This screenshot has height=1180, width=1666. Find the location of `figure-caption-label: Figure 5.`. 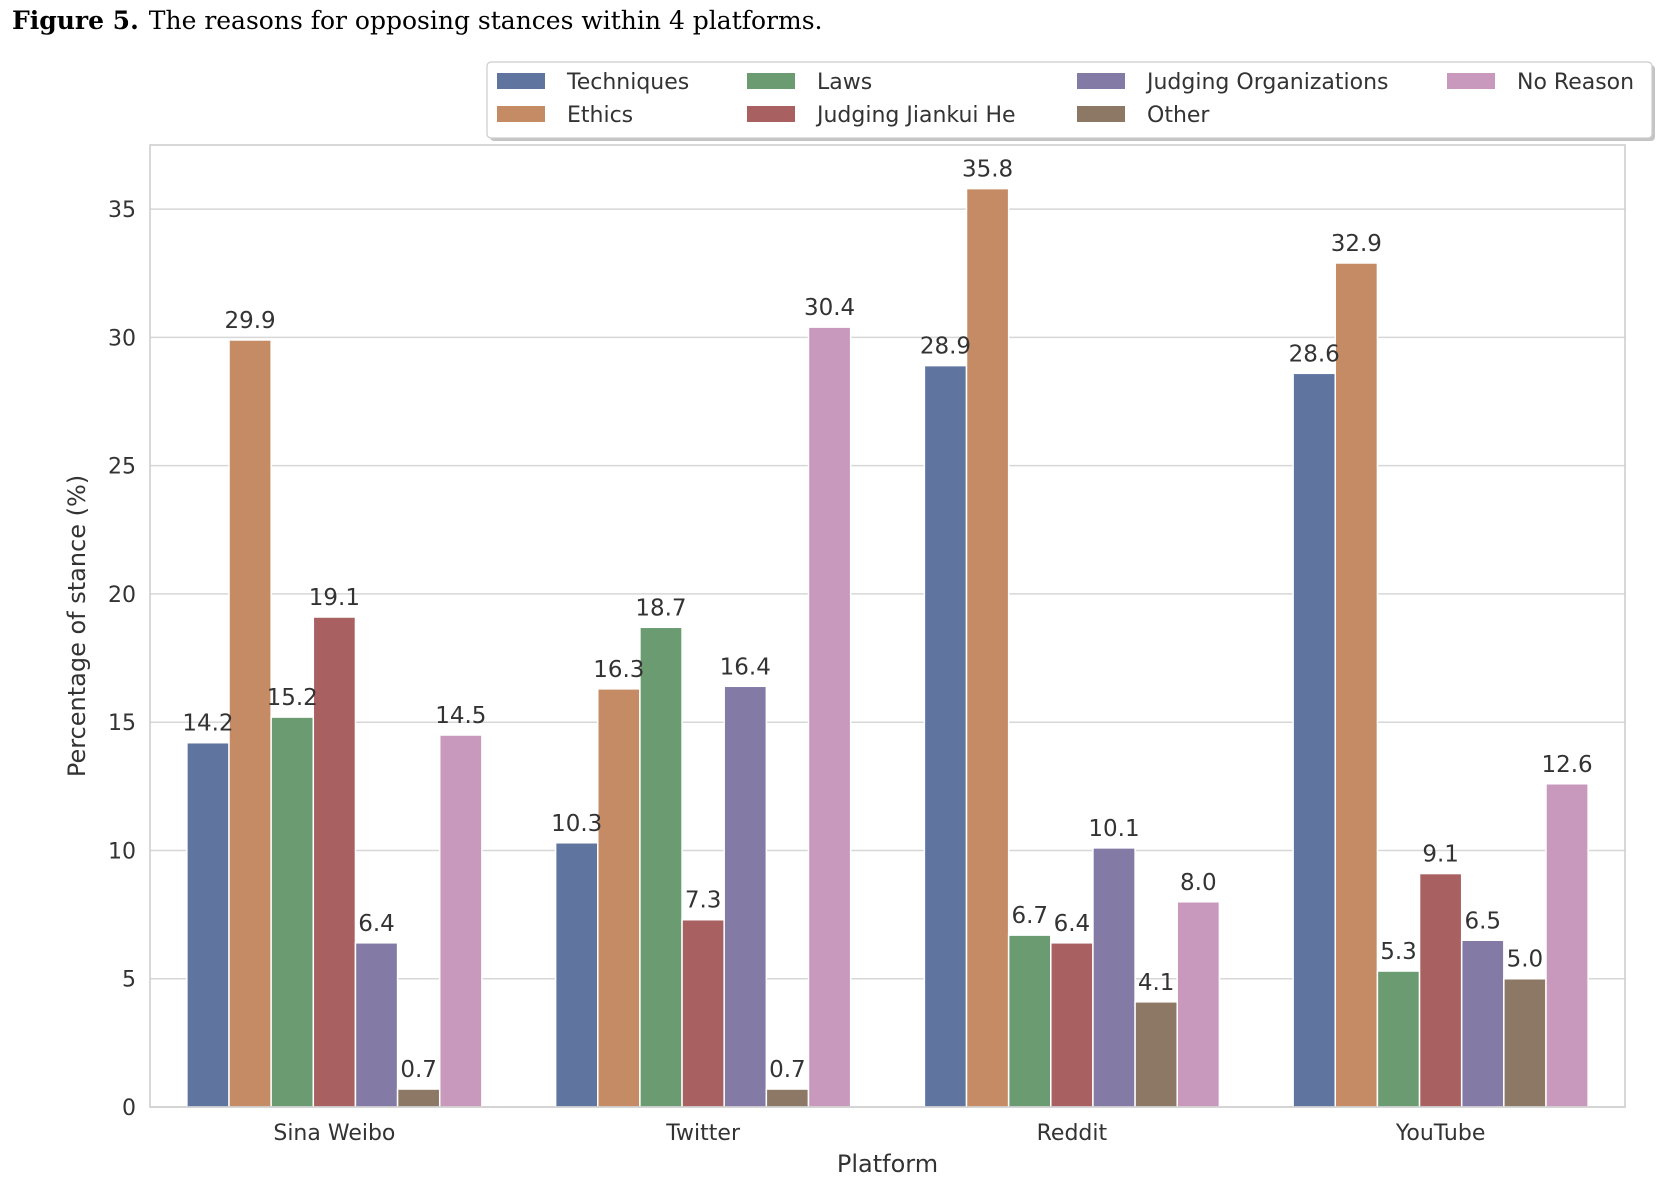

figure-caption-label: Figure 5. is located at coordinates (75, 20).